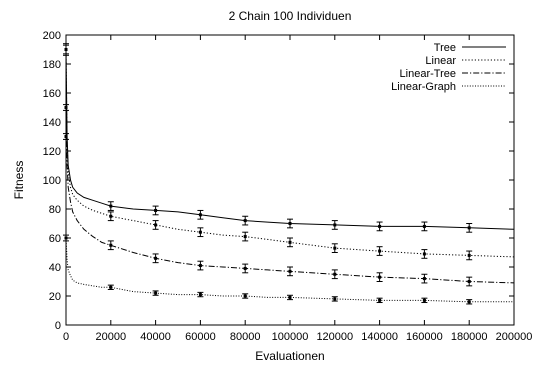 This screenshot has height=367, width=539. I want to click on y-tick-label: 20, so click(55, 297).